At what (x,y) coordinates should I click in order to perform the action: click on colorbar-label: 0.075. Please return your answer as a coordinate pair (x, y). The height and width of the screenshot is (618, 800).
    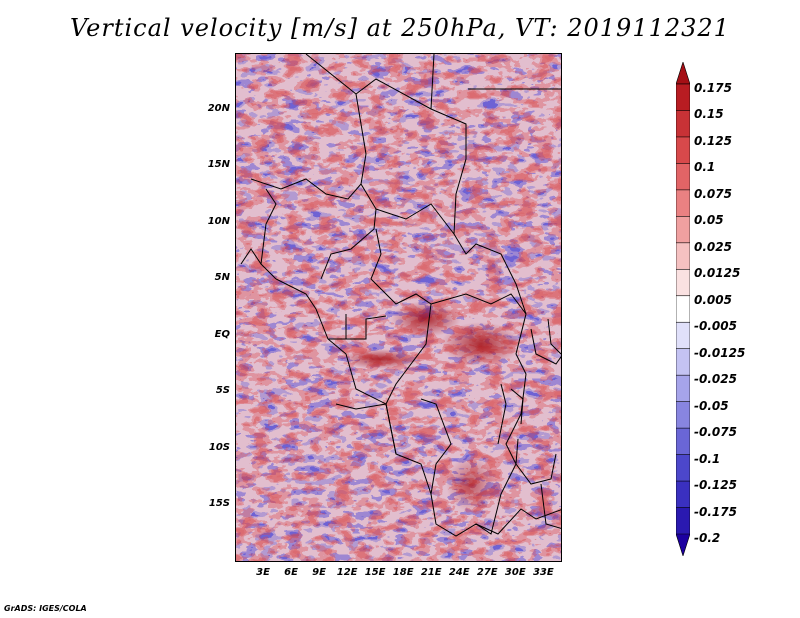
    Looking at the image, I should click on (713, 193).